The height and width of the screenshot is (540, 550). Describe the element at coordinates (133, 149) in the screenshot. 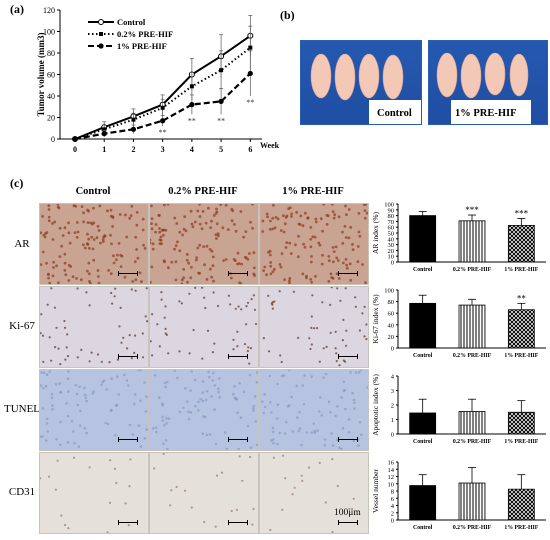

I see `x-tick-label: 2` at that location.